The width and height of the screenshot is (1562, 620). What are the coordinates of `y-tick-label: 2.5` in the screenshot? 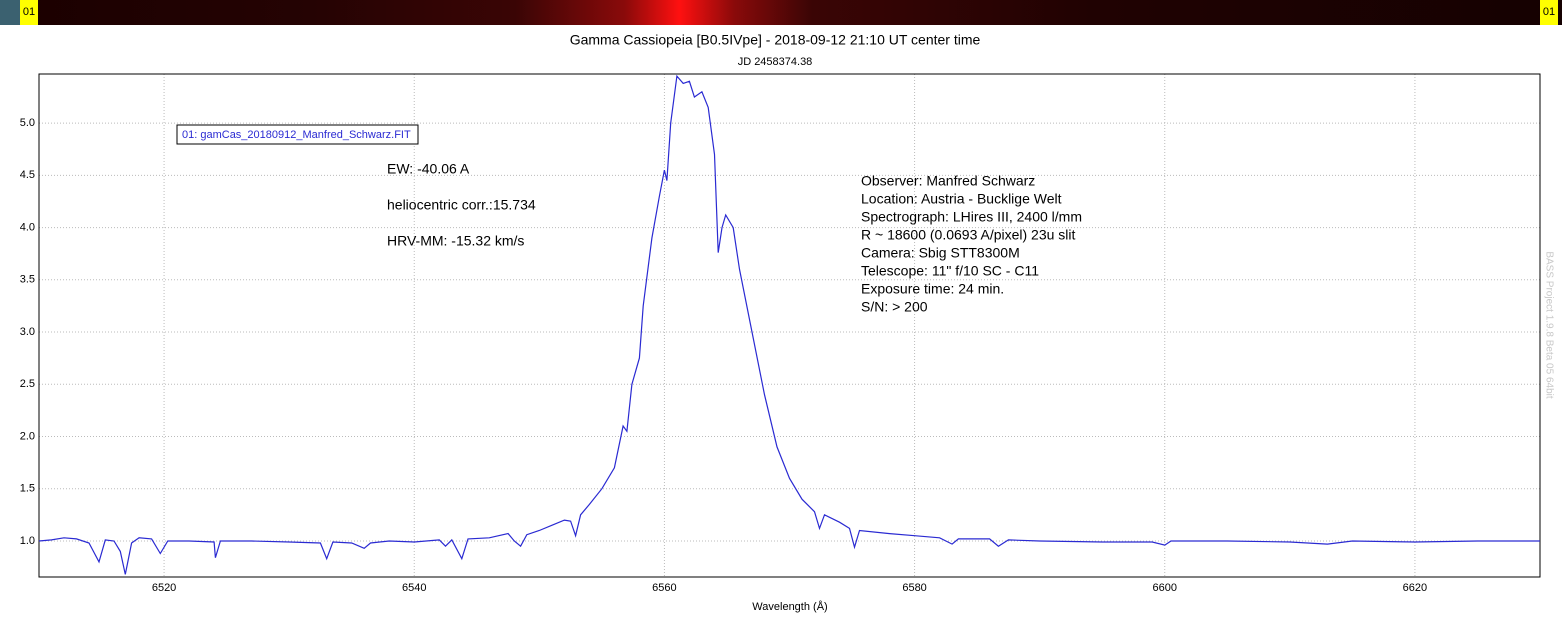 It's located at (27, 384).